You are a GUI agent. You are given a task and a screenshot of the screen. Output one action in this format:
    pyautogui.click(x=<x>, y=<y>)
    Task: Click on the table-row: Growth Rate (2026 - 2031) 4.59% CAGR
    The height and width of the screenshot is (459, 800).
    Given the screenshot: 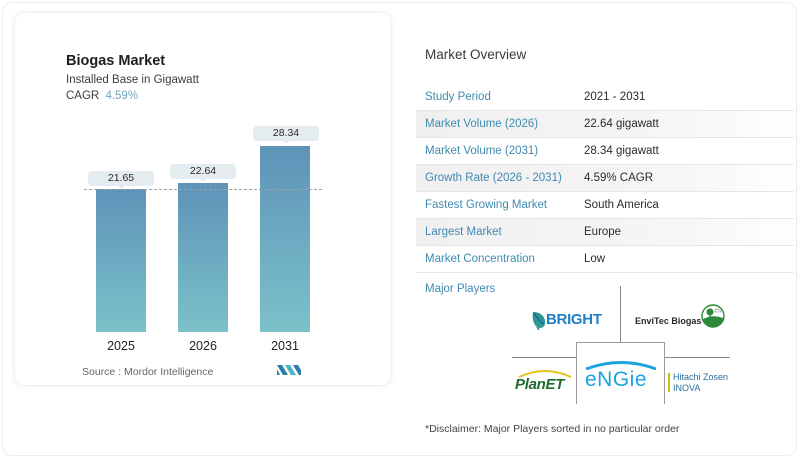 What is the action you would take?
    pyautogui.click(x=605, y=178)
    